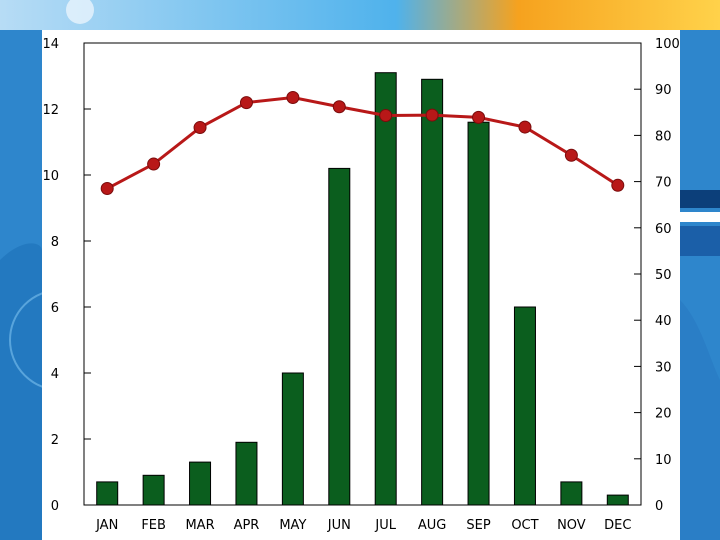  I want to click on right-tick-label: 0, so click(659, 506).